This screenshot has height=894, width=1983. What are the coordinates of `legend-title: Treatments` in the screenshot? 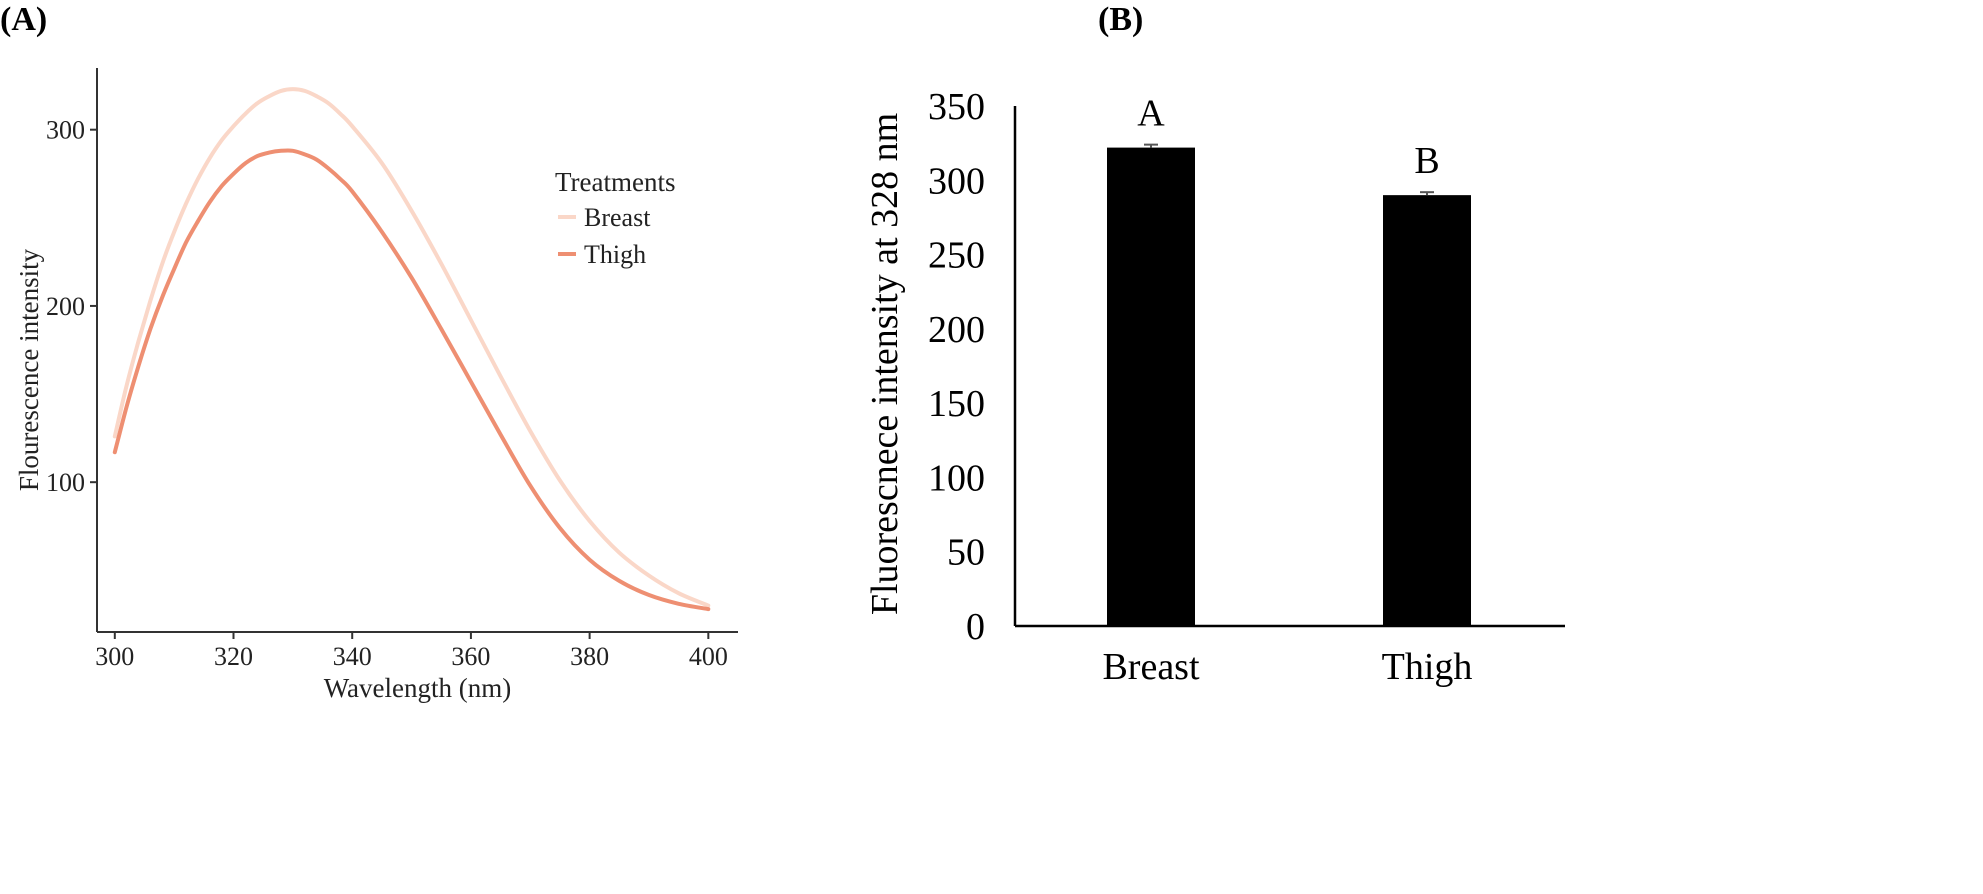 It's located at (615, 182).